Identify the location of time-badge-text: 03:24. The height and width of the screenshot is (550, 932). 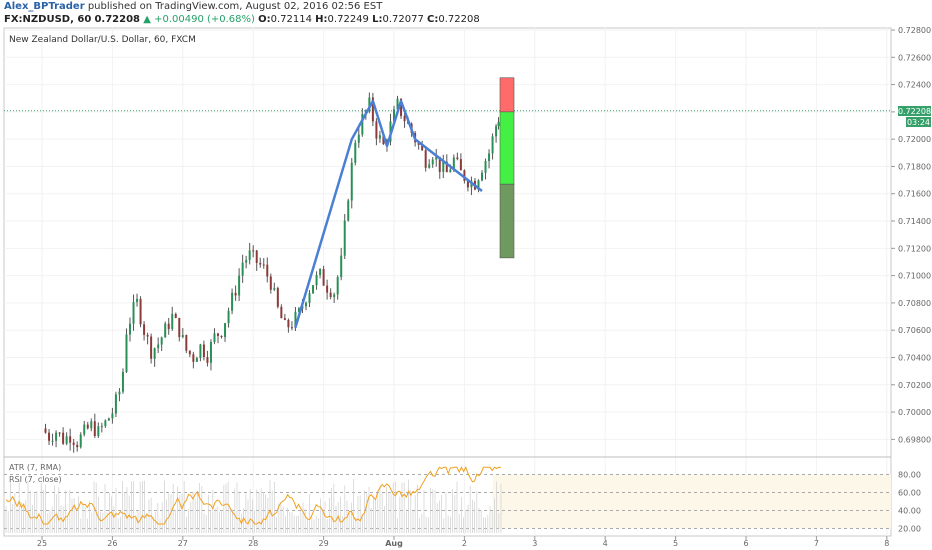
(918, 122).